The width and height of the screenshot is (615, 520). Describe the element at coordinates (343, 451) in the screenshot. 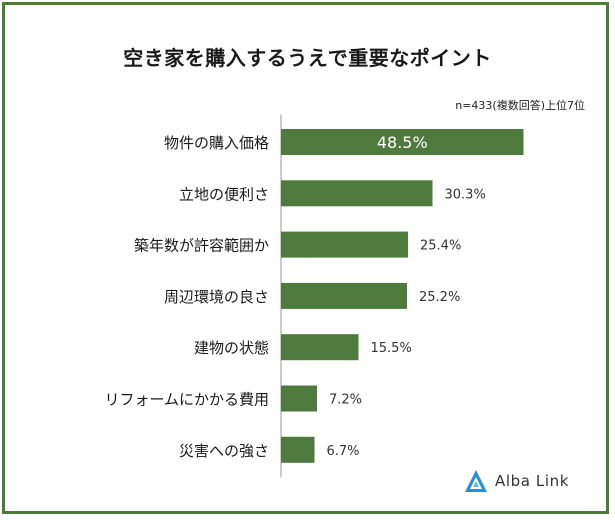

I see `value-label: 6.7%` at that location.